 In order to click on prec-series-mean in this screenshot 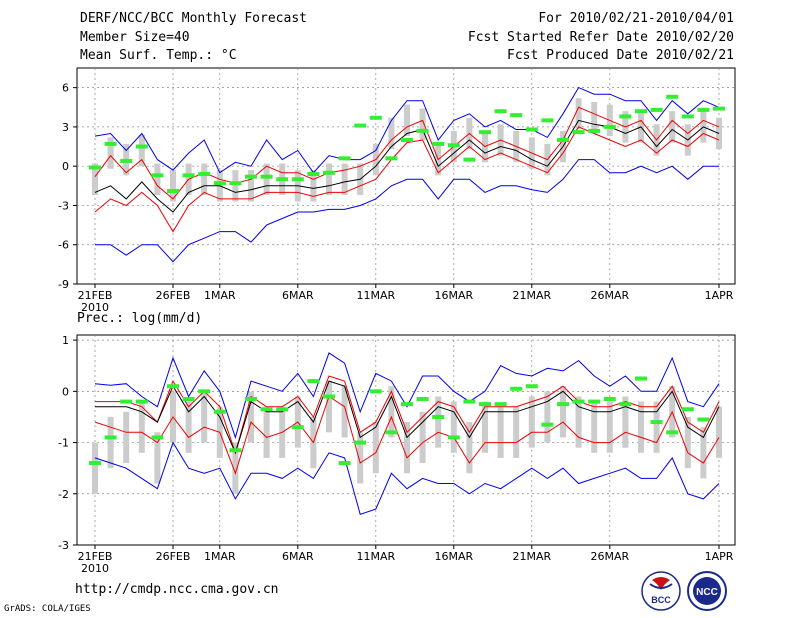, I will do `click(407, 417)`.